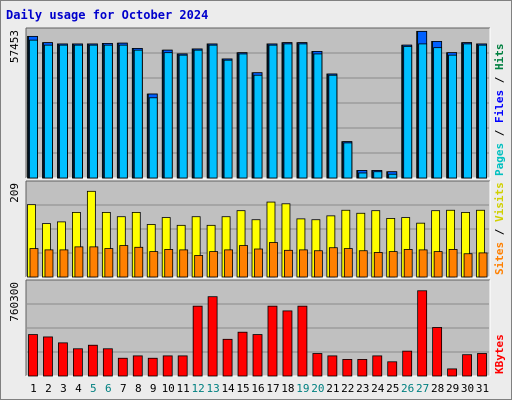 The image size is (512, 405). I want to click on x-axis-day-label: 3, so click(63, 388).